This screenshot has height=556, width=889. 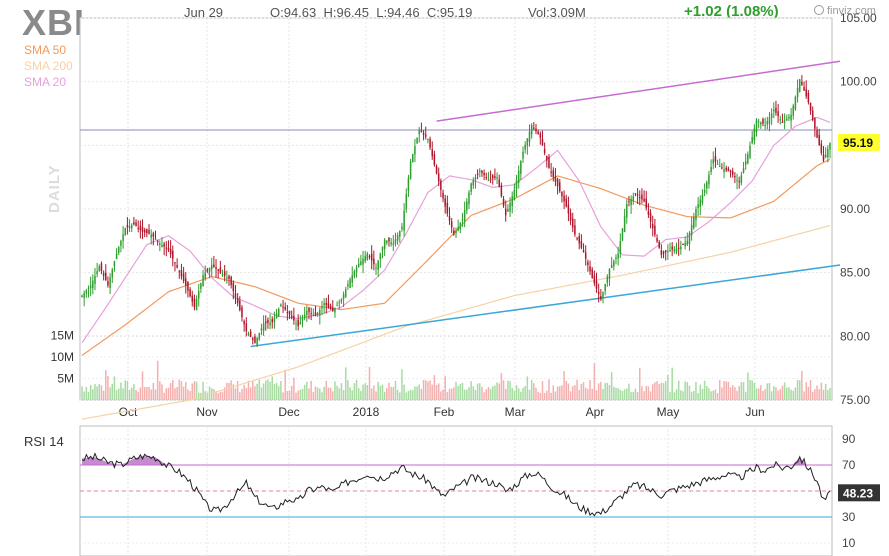 I want to click on price-tick-label: 80.00, so click(x=855, y=336).